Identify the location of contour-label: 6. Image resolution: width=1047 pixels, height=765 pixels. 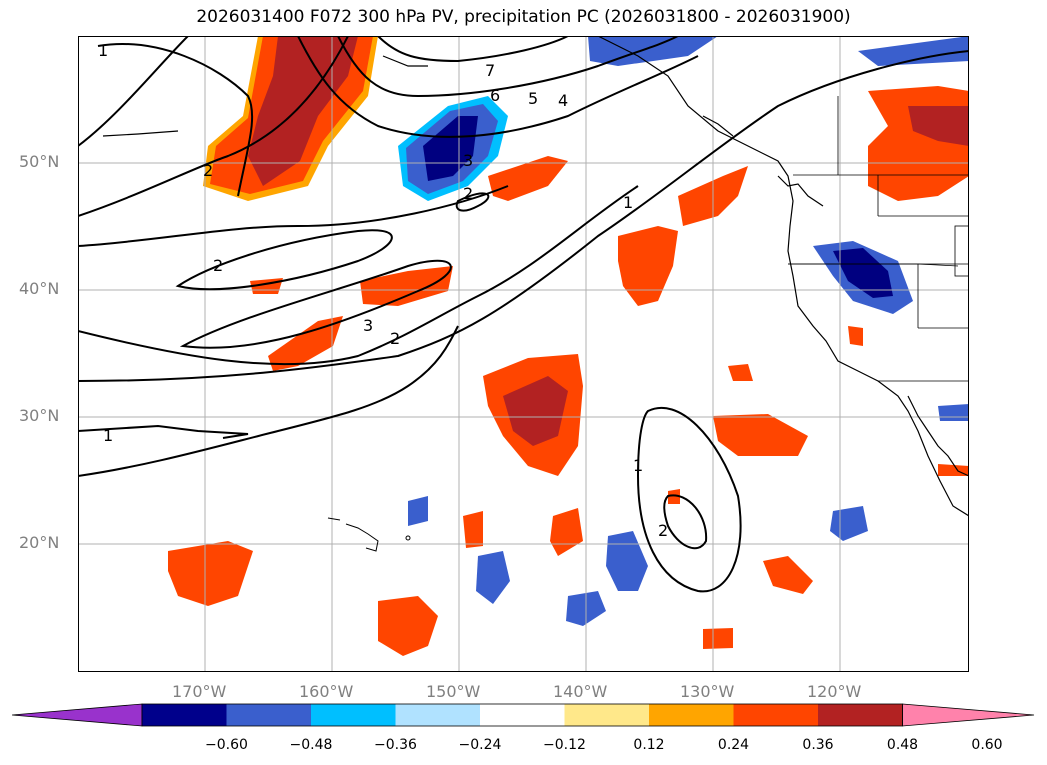
(495, 95).